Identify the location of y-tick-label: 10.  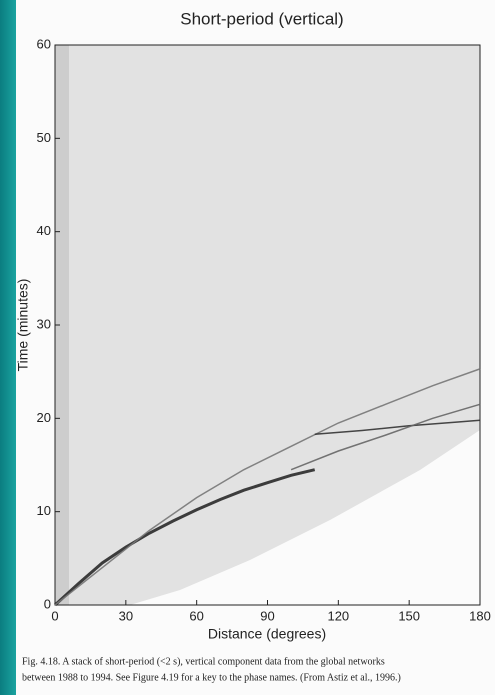
(44, 510).